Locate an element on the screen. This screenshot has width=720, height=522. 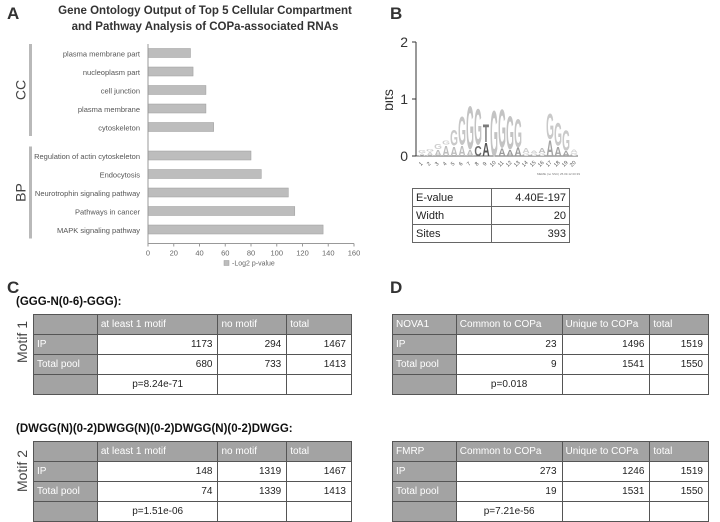
evalue-row-label: Width is located at coordinates (452, 215).